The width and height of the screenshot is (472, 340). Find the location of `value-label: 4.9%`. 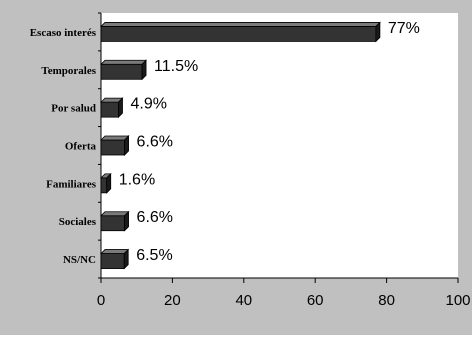

value-label: 4.9% is located at coordinates (148, 104).